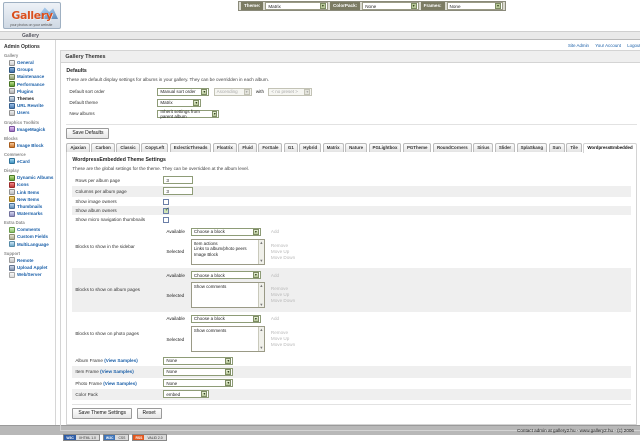  Describe the element at coordinates (28, 192) in the screenshot. I see `sidebar-item-link-items: Link Items` at that location.